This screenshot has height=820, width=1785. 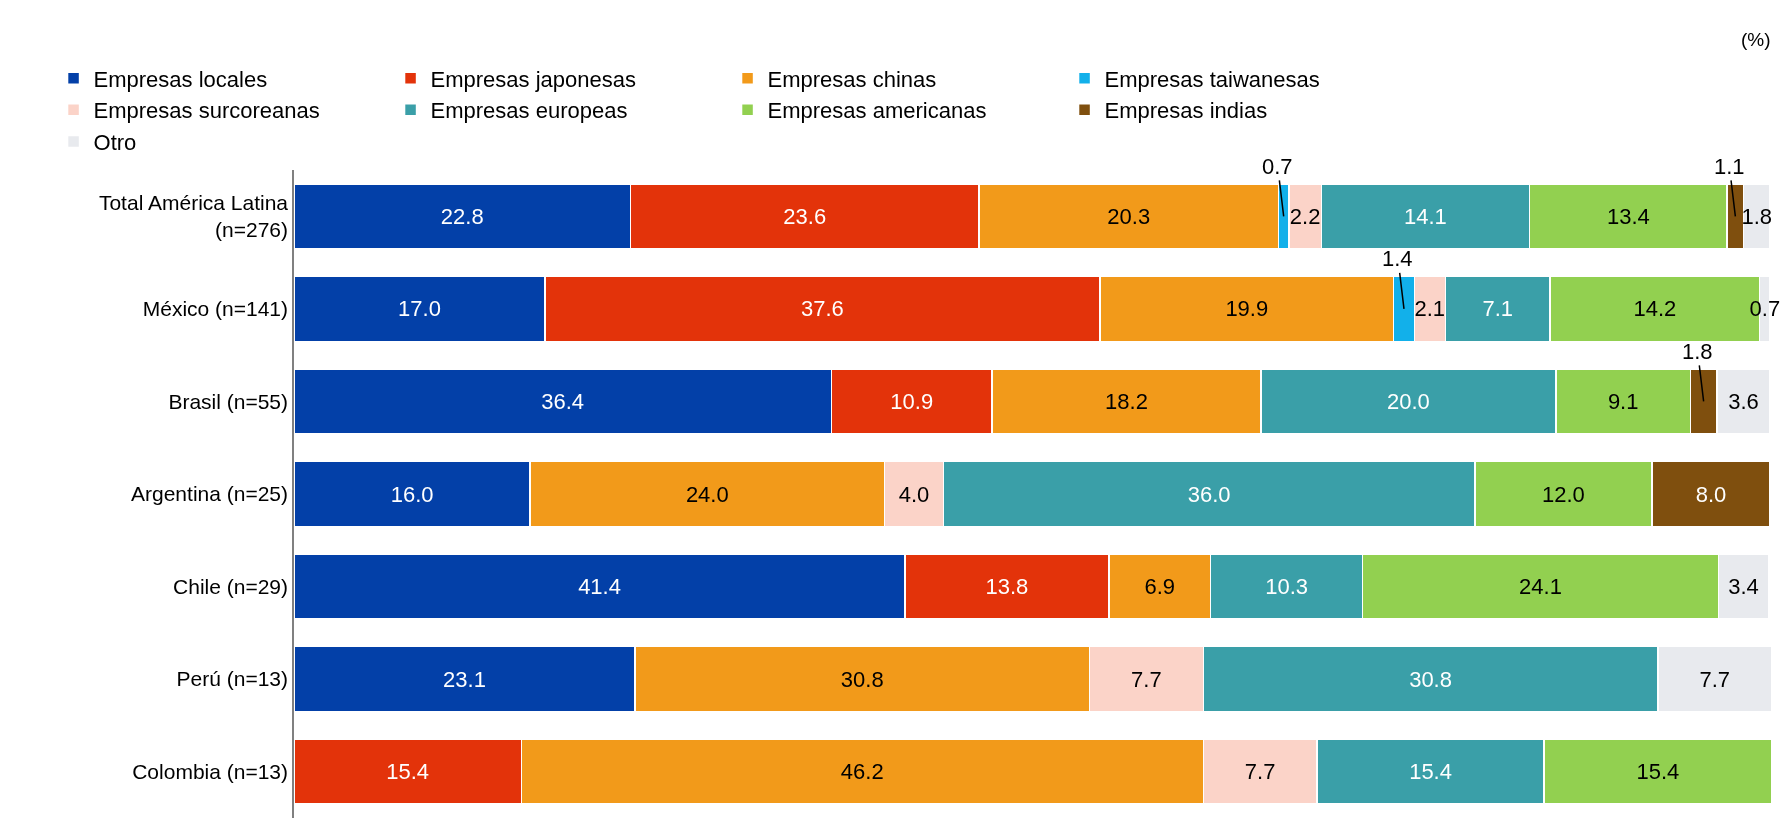 I want to click on y-tick-label: Perú (n=13), so click(x=232, y=679).